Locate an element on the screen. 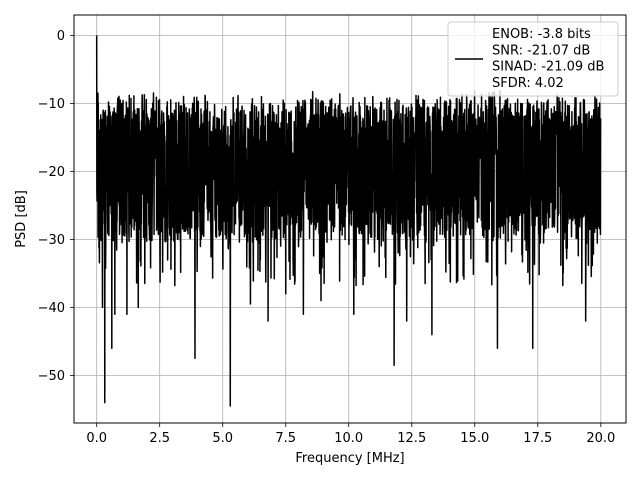  x-tick-label: 17.5 is located at coordinates (537, 438).